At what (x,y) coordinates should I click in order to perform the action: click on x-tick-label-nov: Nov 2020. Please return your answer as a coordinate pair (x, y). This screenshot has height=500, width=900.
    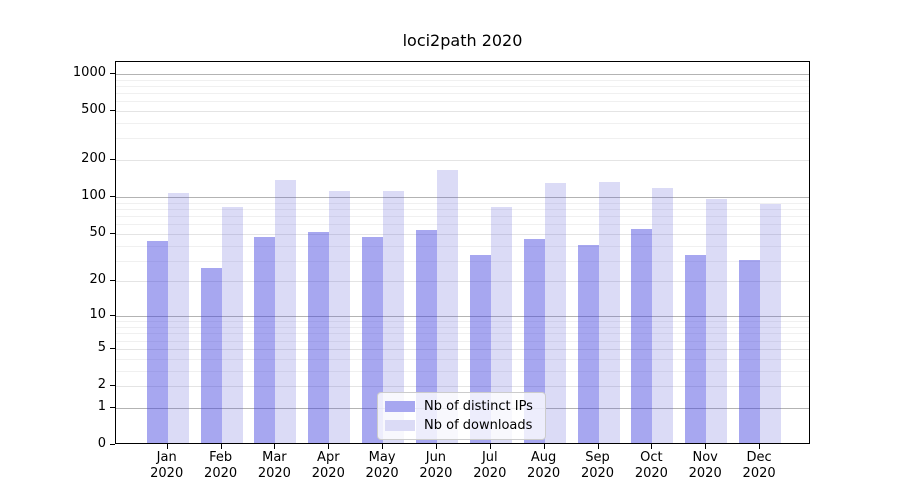
    Looking at the image, I should click on (705, 466).